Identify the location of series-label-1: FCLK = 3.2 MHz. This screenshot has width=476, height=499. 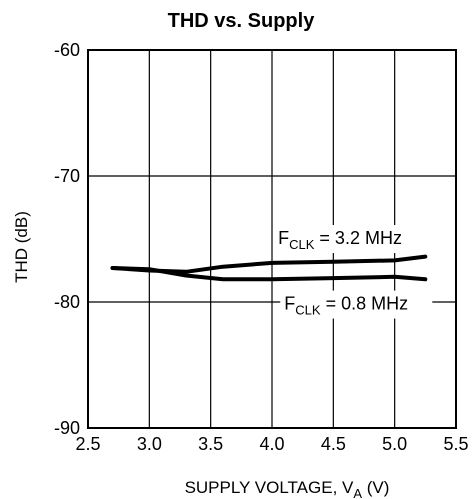
(340, 240).